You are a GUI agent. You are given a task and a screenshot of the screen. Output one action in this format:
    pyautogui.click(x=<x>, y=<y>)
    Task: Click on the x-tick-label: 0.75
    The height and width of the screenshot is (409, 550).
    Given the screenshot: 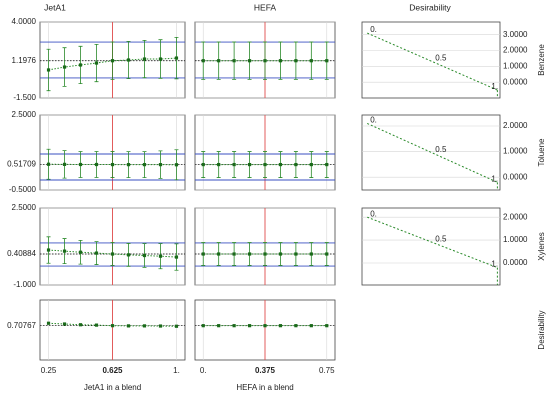 What is the action you would take?
    pyautogui.click(x=327, y=370)
    